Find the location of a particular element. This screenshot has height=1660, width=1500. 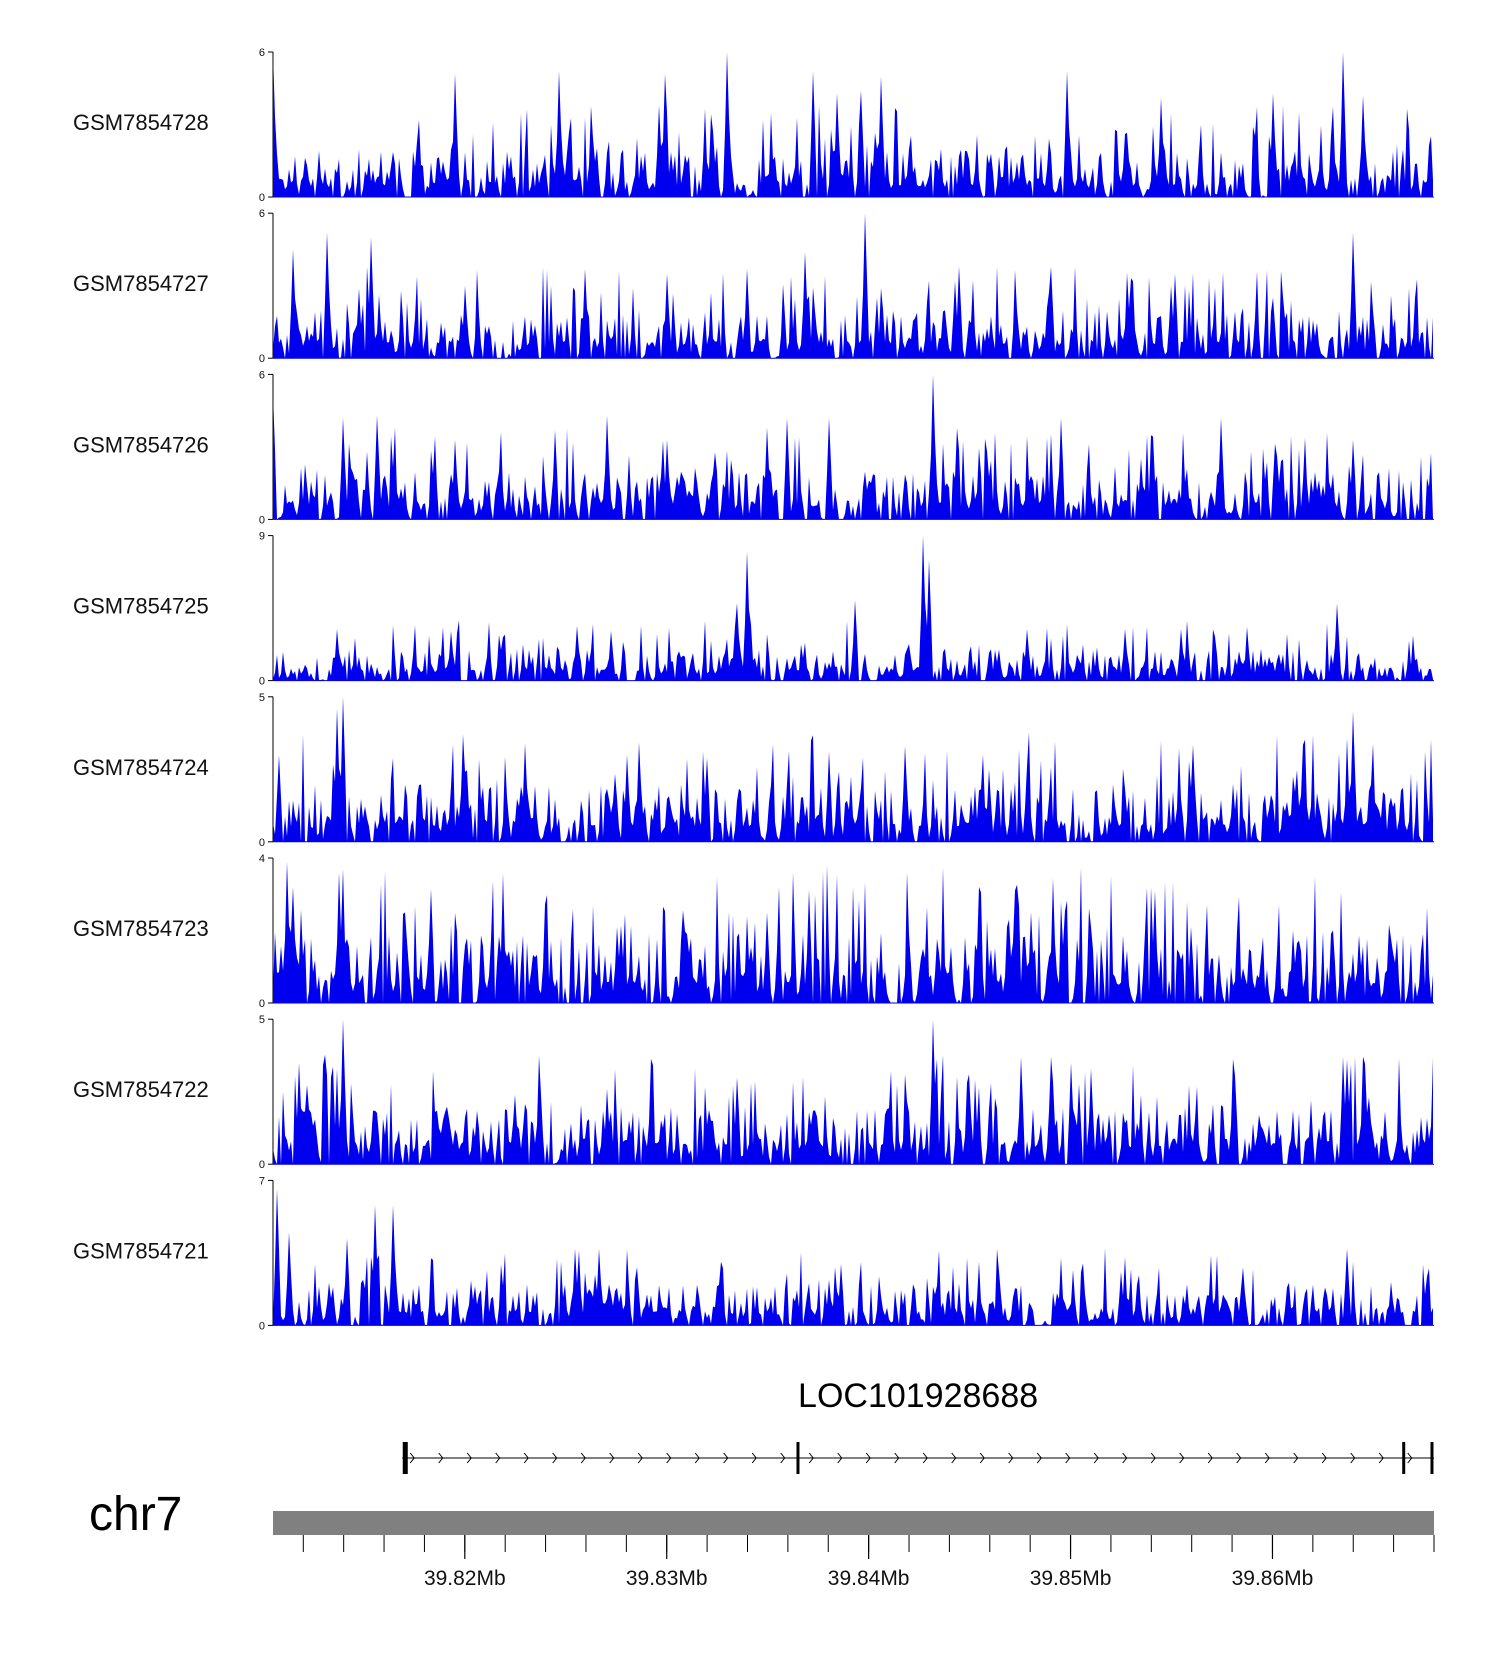

axis-tick-label: 39.85Mb is located at coordinates (1071, 1578).